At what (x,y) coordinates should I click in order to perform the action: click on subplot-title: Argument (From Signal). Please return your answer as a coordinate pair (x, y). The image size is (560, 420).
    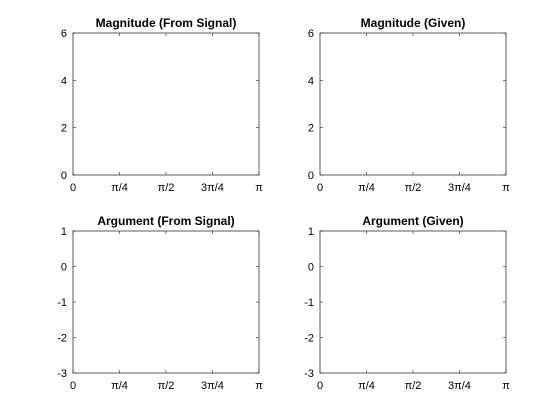
    Looking at the image, I should click on (165, 221).